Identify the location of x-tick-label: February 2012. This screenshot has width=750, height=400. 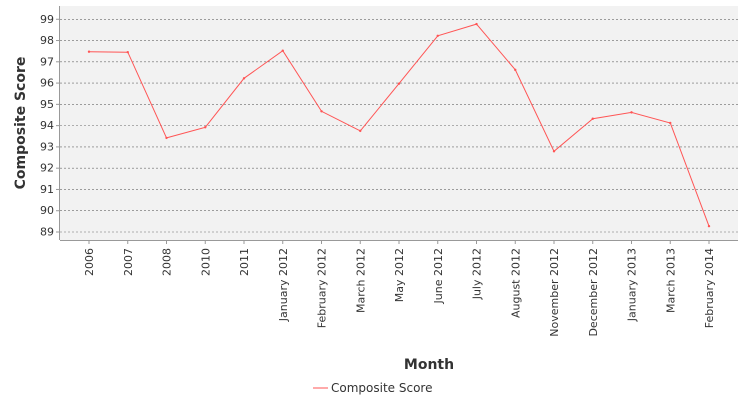
(322, 288).